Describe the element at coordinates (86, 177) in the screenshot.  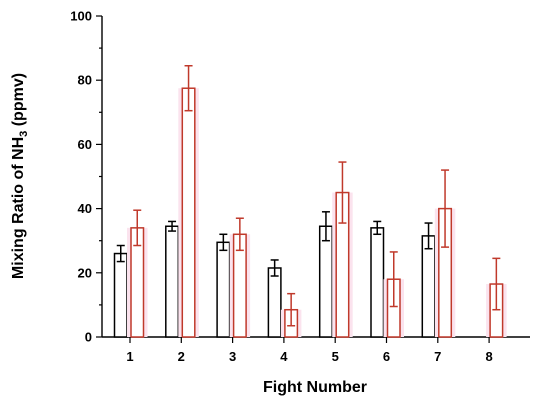
I see `y-axis-ticks: 0 20 40 60 80 100` at that location.